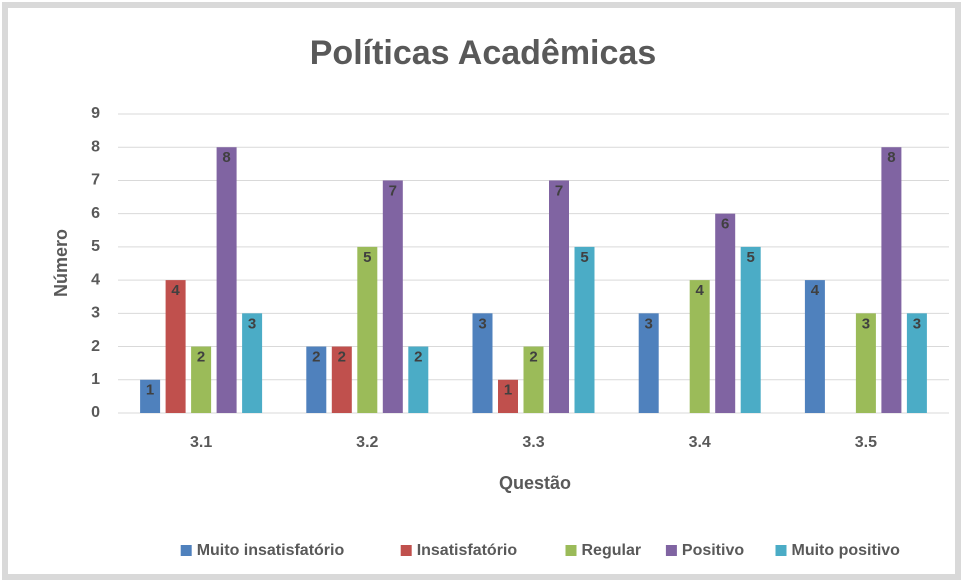 This screenshot has width=965, height=583. Describe the element at coordinates (95, 346) in the screenshot. I see `y-tick-label: 2` at that location.